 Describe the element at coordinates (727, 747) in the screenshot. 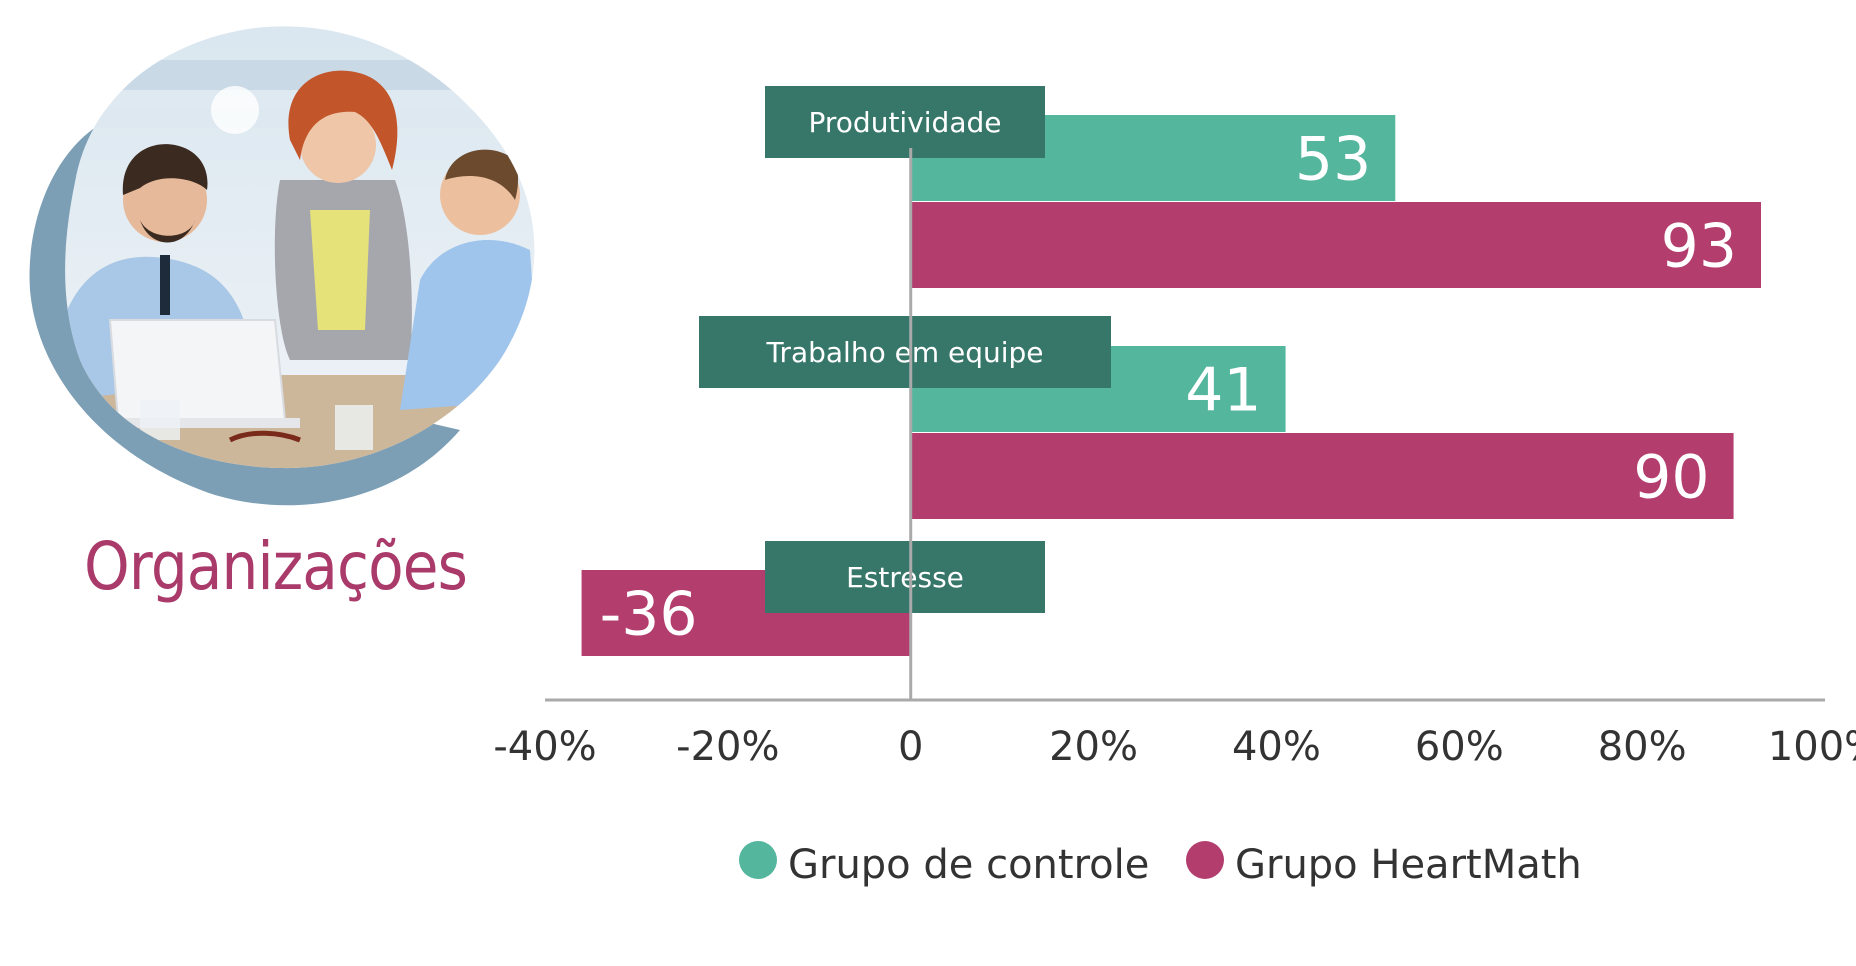

I see `x-tick-label-1: -20%` at that location.